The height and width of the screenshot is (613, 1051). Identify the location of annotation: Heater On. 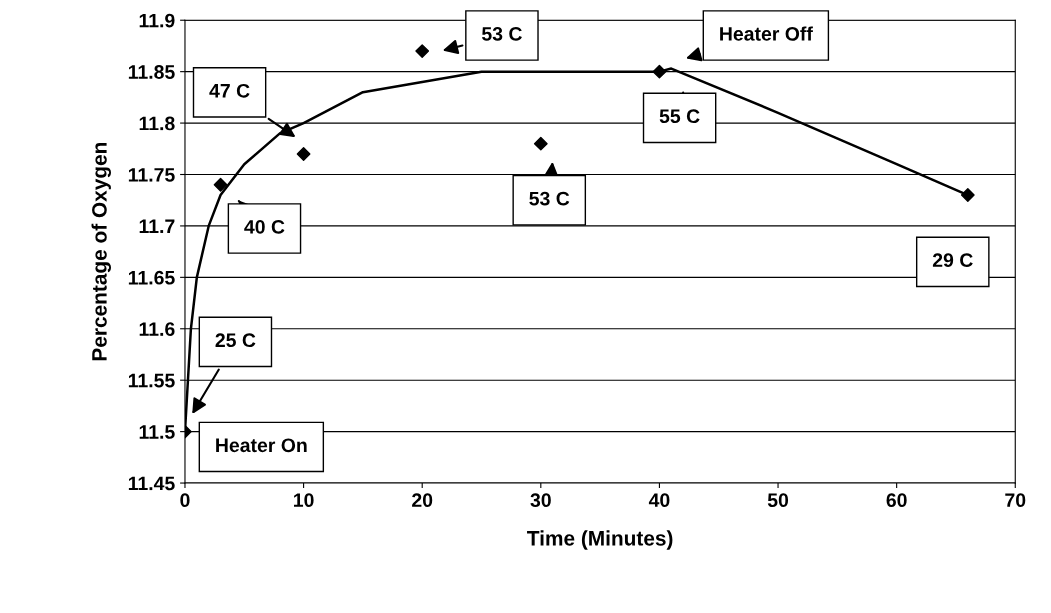
(261, 445).